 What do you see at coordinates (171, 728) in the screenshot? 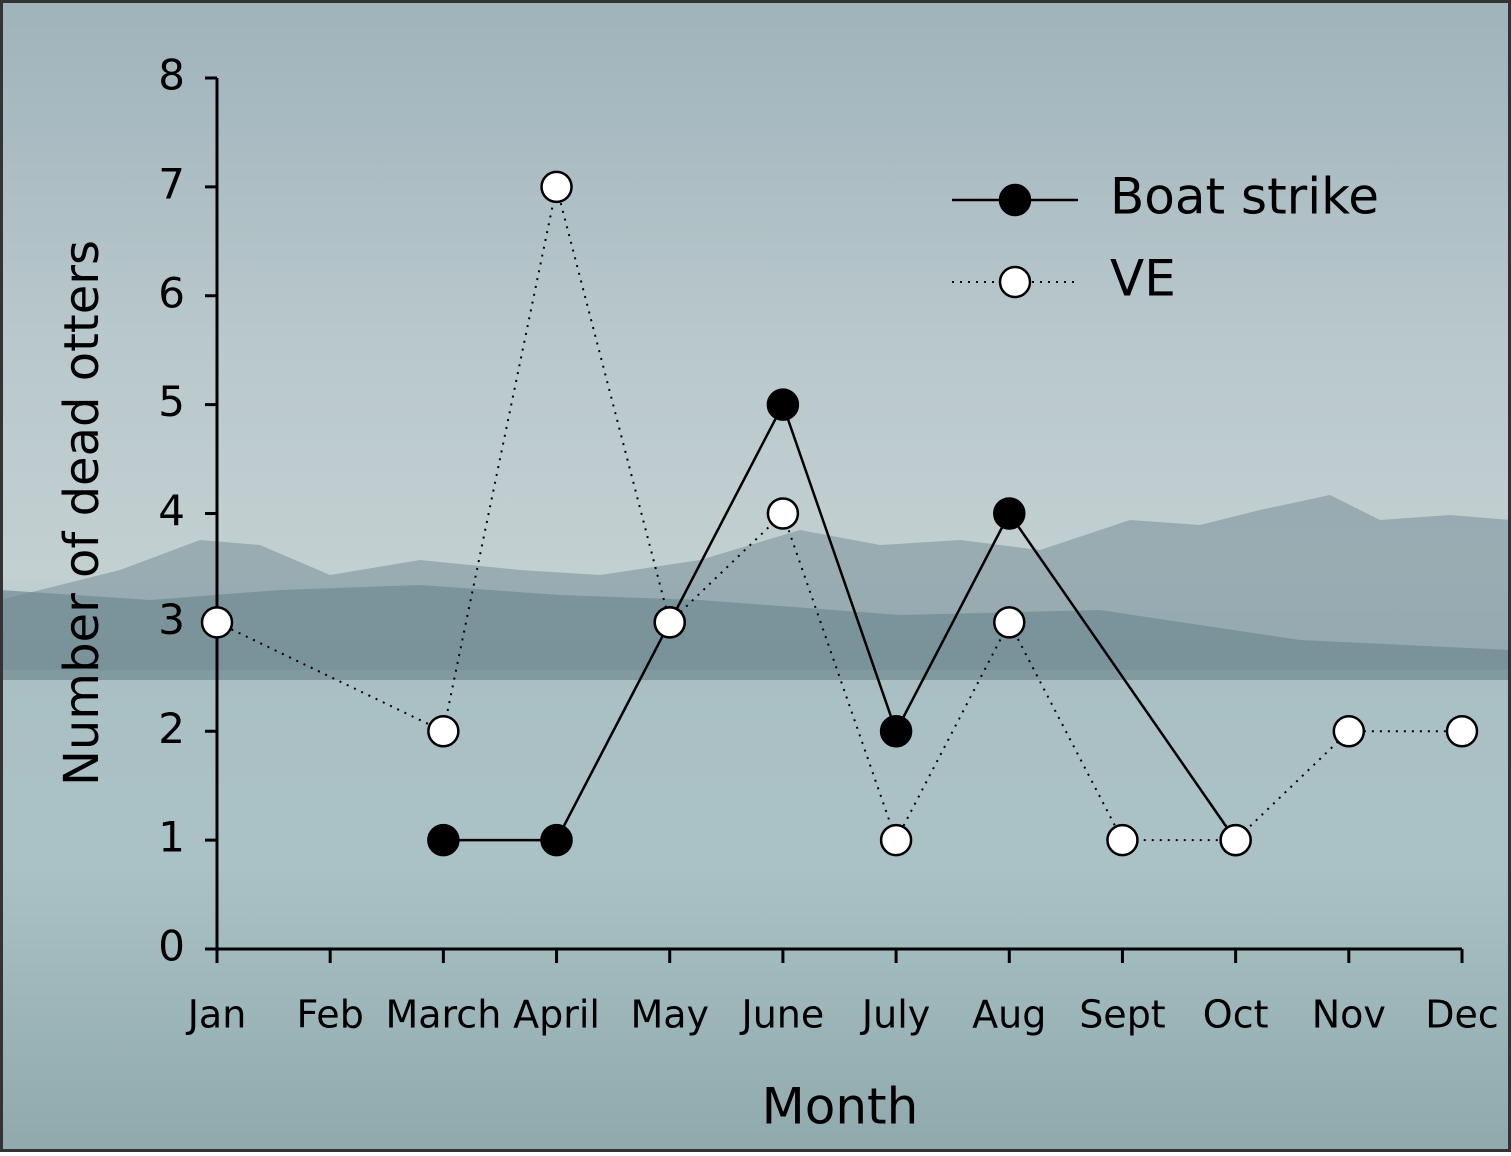
I see `y-tick-label: 2` at bounding box center [171, 728].